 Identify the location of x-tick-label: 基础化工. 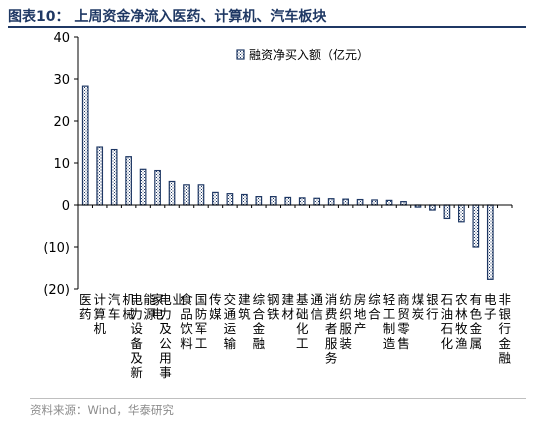
(302, 321).